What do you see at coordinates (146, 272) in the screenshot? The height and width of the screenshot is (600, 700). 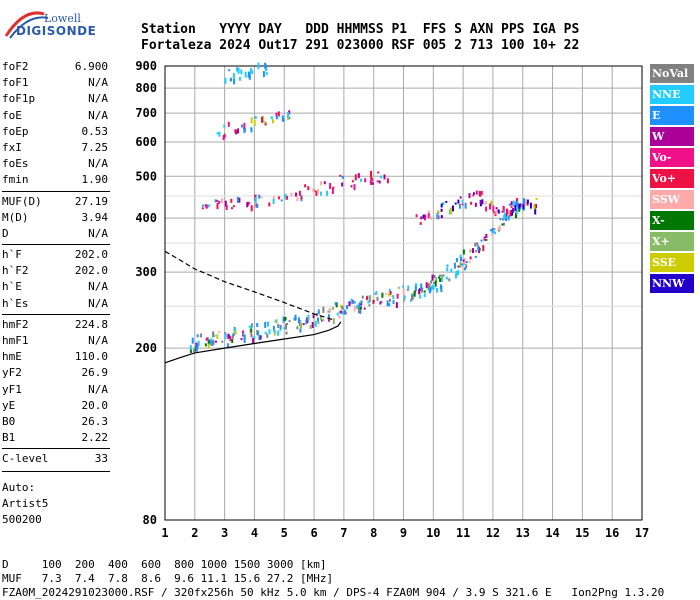 I see `y-tick-label: 300` at bounding box center [146, 272].